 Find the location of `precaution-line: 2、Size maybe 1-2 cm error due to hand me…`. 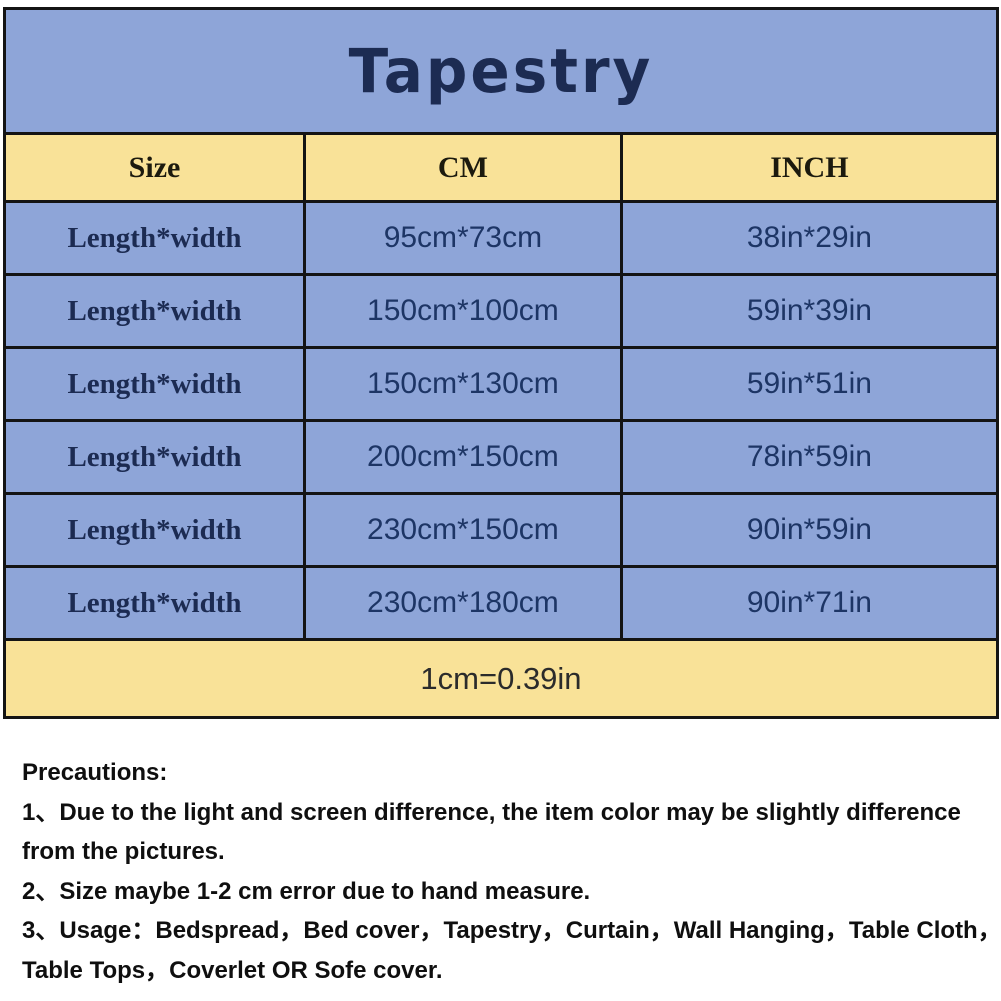

precaution-line: 2、Size maybe 1-2 cm error due to hand me… is located at coordinates (306, 891).